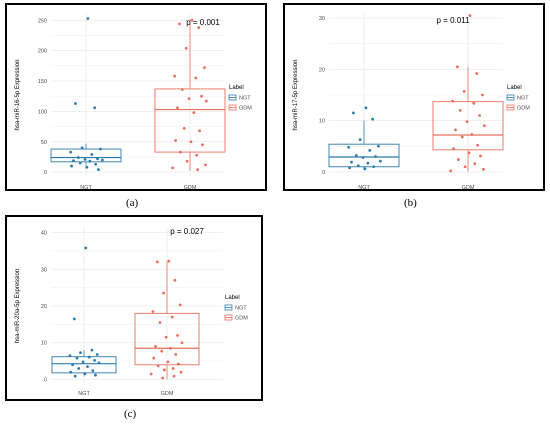  I want to click on y-axis-title: hsa-miR-20a-5p Expression, so click(18, 306).